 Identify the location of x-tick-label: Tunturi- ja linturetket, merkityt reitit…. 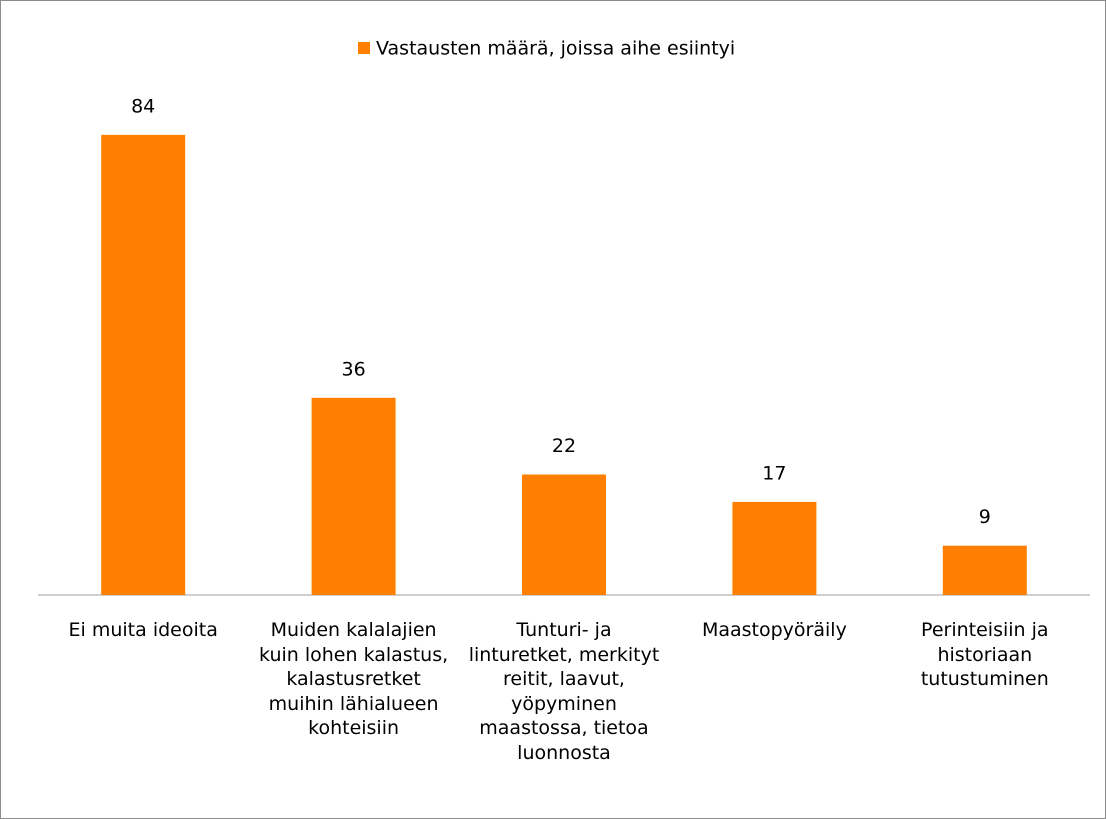
(564, 691).